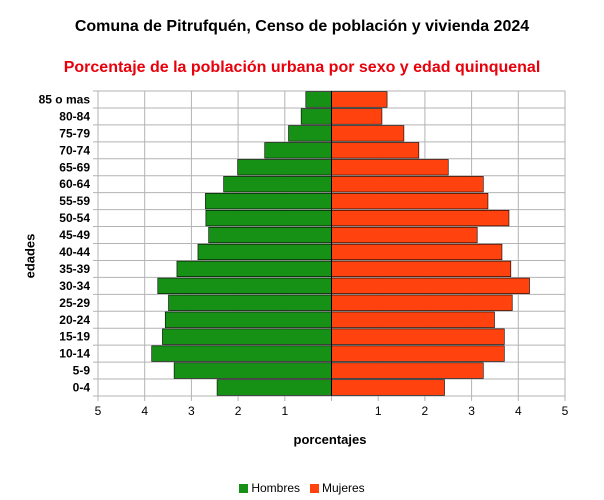  What do you see at coordinates (74, 184) in the screenshot?
I see `y-tick-label: 60-64` at bounding box center [74, 184].